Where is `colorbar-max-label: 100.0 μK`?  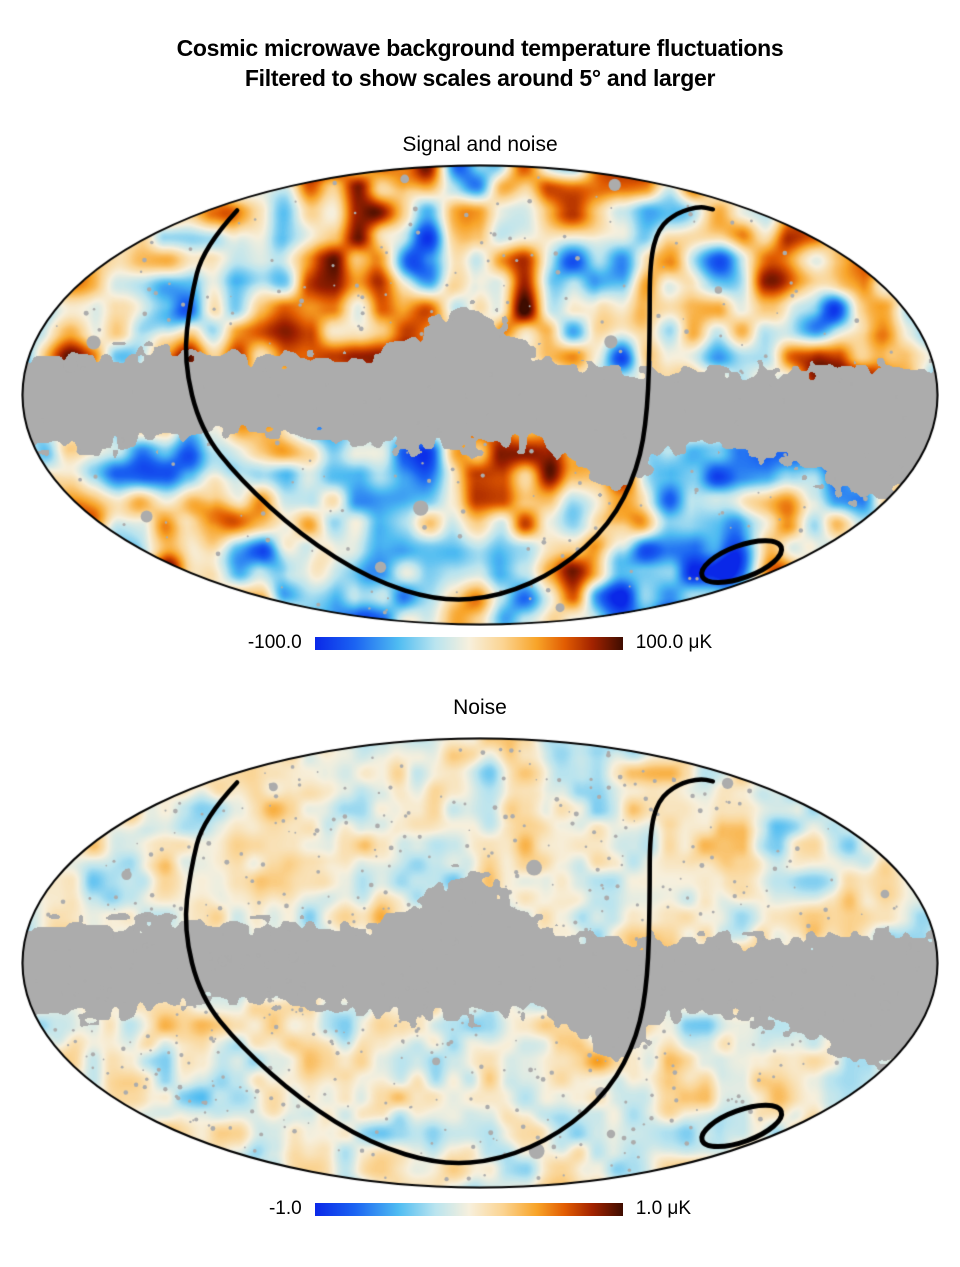
colorbar-max-label: 100.0 μK is located at coordinates (674, 642).